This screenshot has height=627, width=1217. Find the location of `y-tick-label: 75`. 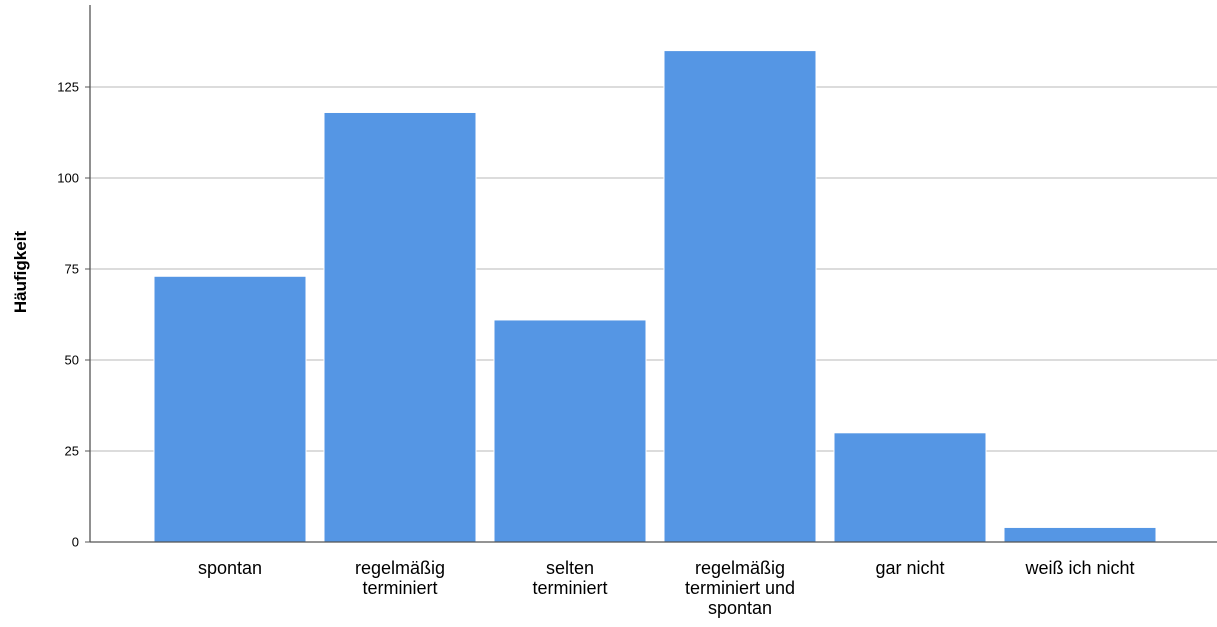

y-tick-label: 75 is located at coordinates (72, 269).